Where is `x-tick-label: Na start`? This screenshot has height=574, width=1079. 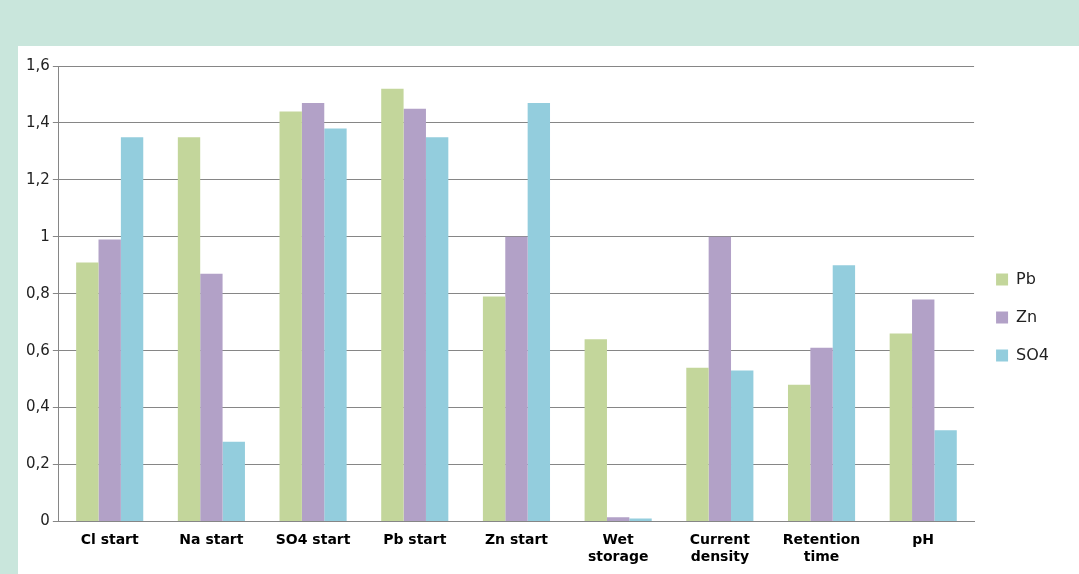 x-tick-label: Na start is located at coordinates (211, 539).